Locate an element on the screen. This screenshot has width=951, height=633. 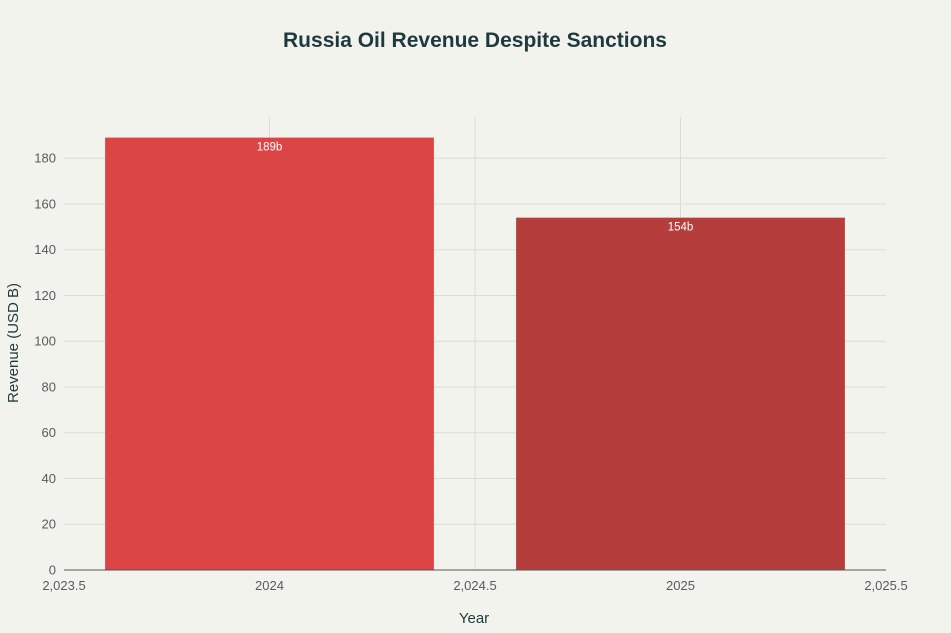
y-tick-label: 120 is located at coordinates (45, 295).